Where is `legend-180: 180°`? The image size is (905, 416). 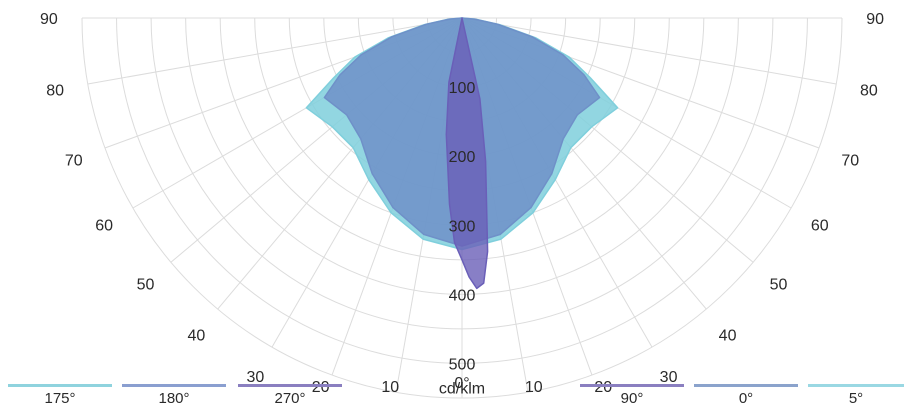
legend-180: 180° is located at coordinates (174, 399).